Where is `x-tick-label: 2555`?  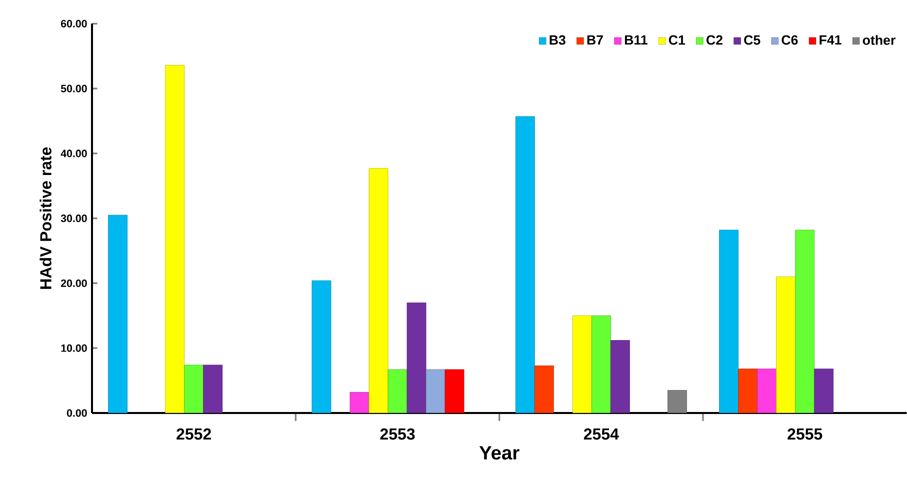 x-tick-label: 2555 is located at coordinates (805, 434).